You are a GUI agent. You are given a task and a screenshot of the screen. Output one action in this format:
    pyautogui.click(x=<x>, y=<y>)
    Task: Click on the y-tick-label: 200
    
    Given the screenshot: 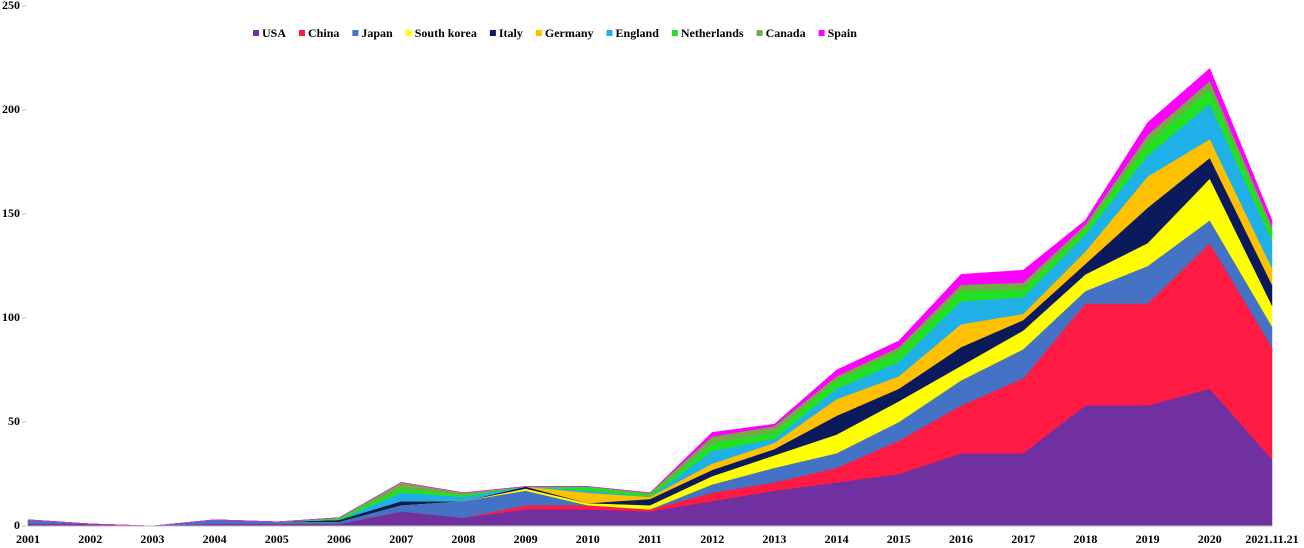 What is the action you would take?
    pyautogui.click(x=11, y=109)
    